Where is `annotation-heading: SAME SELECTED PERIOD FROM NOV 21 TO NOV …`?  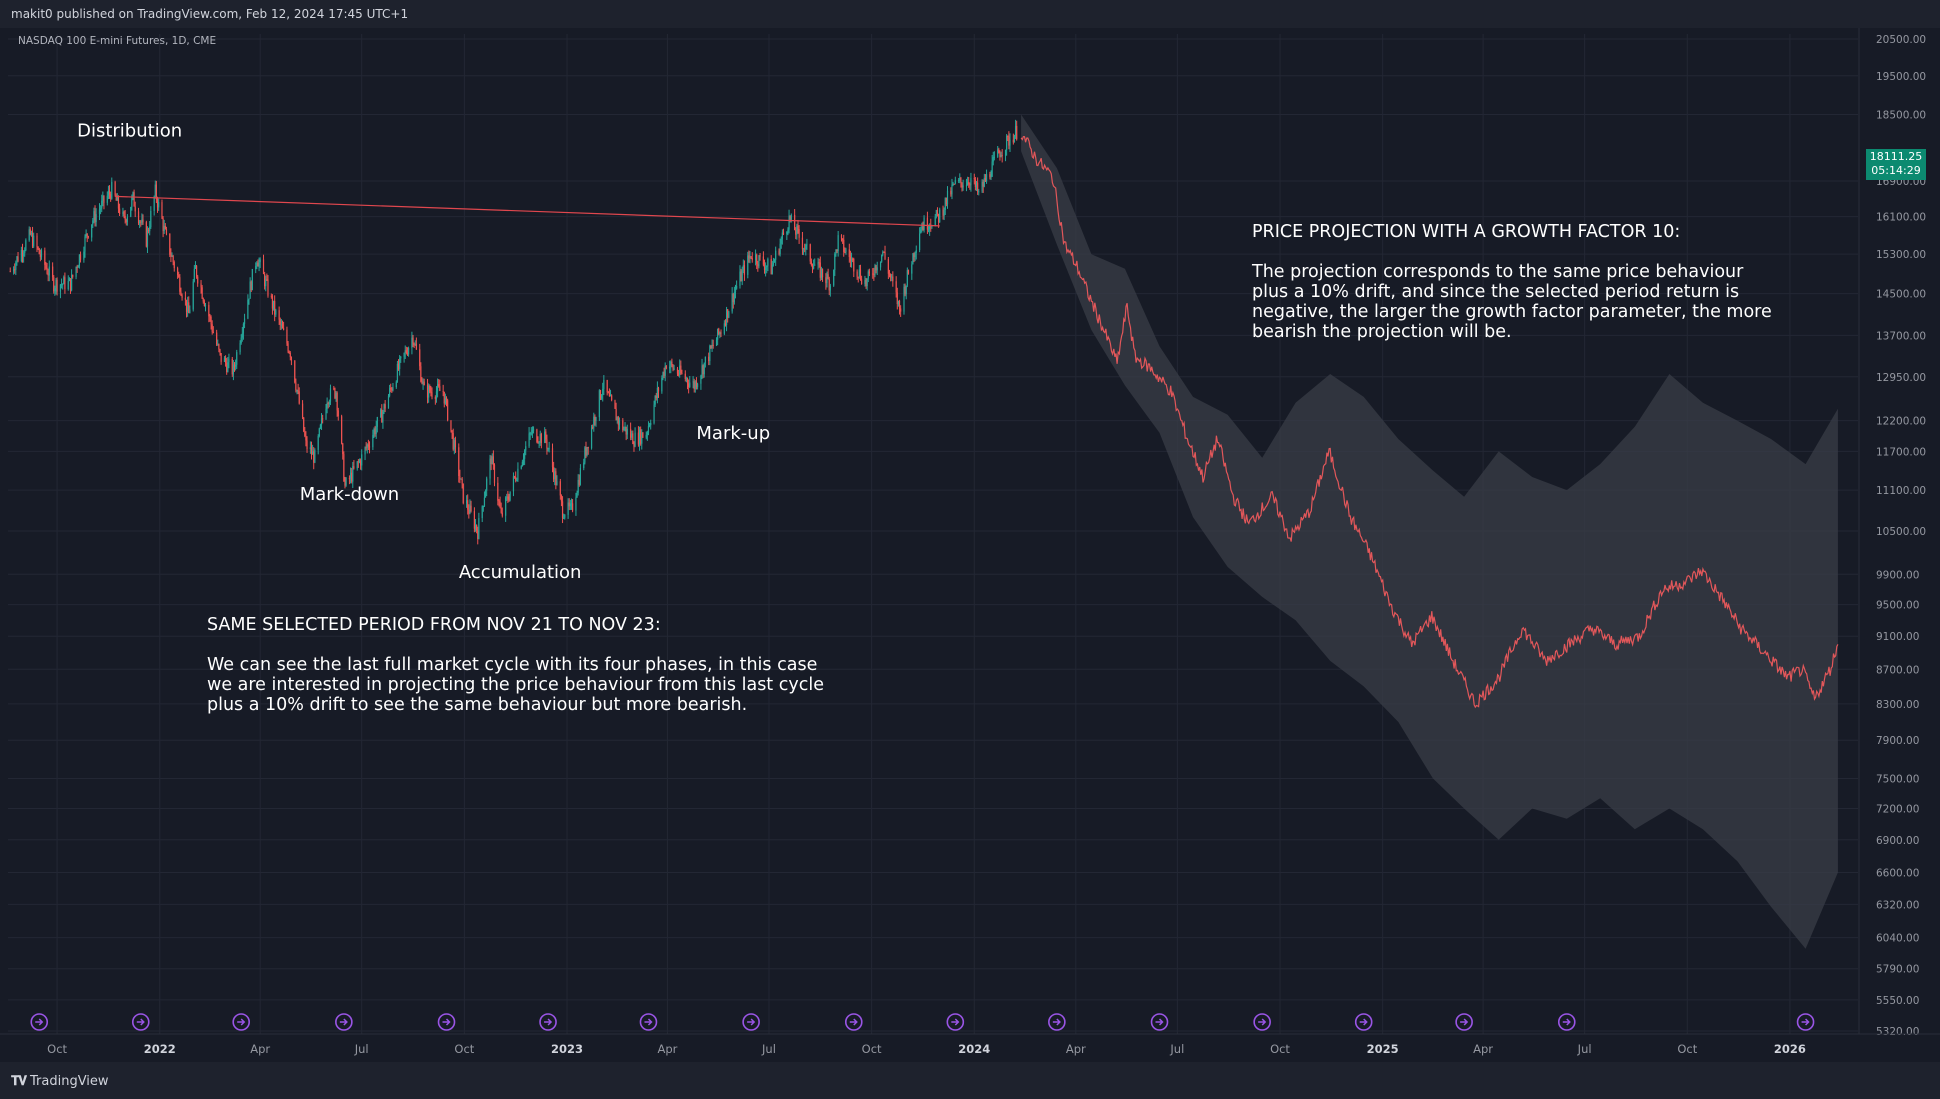
annotation-heading: SAME SELECTED PERIOD FROM NOV 21 TO NOV … is located at coordinates (434, 625).